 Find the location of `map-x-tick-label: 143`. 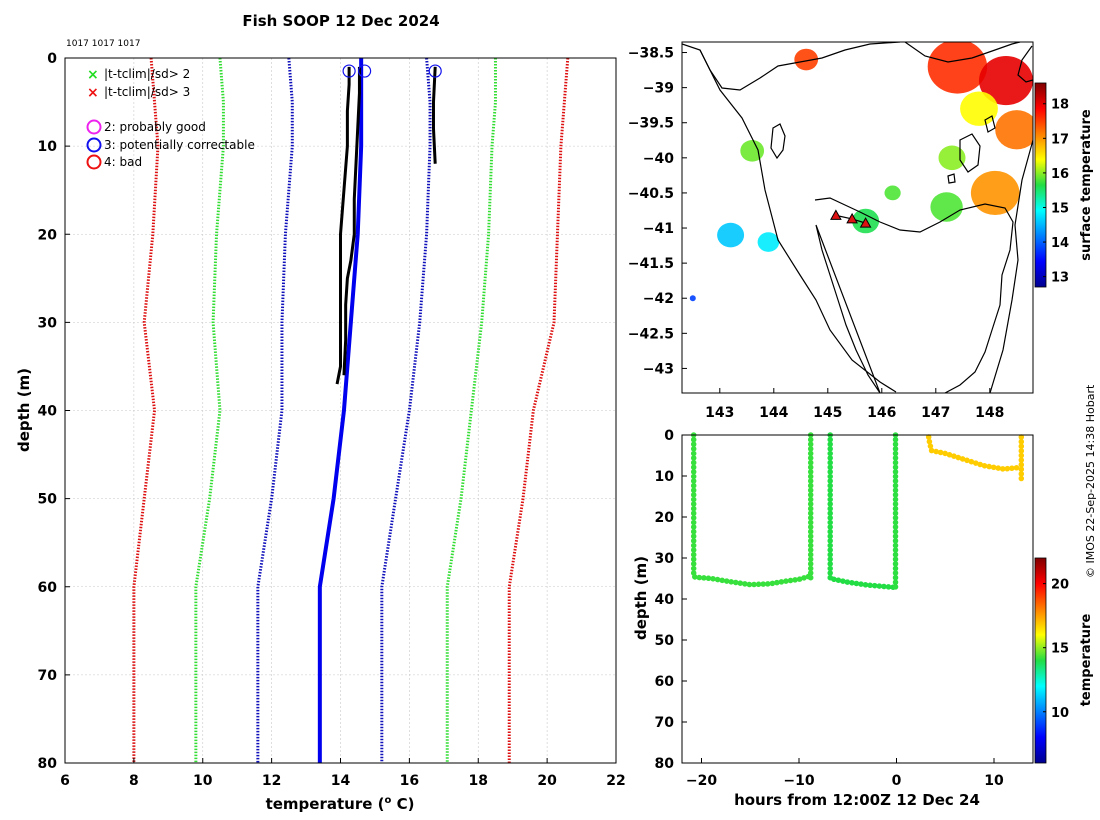

map-x-tick-label: 143 is located at coordinates (719, 413).